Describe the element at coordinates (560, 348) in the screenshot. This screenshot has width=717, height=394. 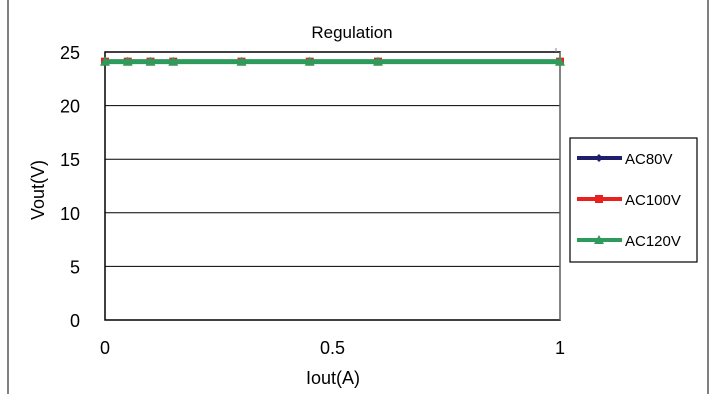
I see `x-tick-label: 1` at that location.